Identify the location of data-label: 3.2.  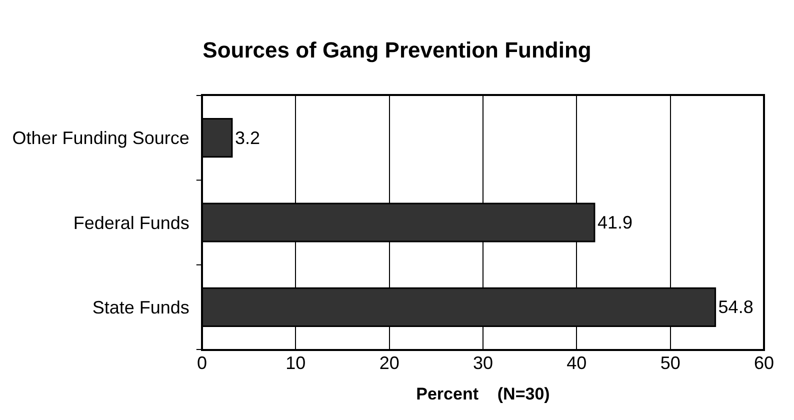
(247, 138).